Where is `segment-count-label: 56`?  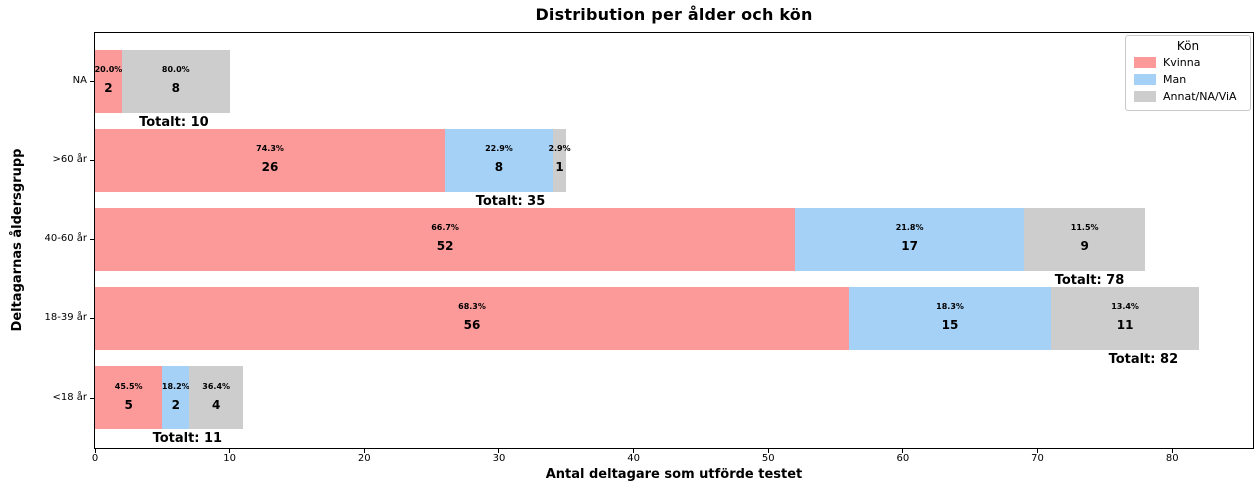
segment-count-label: 56 is located at coordinates (472, 325).